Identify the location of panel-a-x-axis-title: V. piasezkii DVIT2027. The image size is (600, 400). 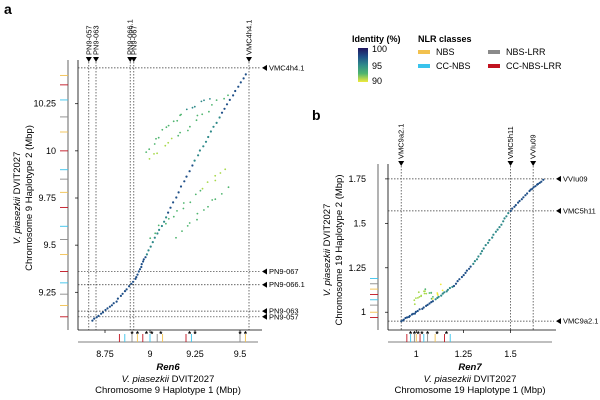
(168, 379).